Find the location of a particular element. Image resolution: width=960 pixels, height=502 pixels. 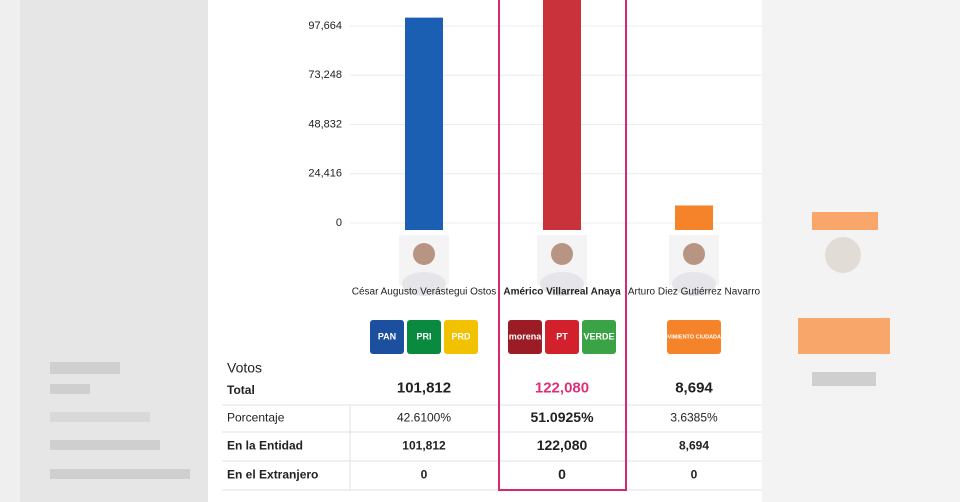

cell-value: 42.6100% is located at coordinates (424, 418).